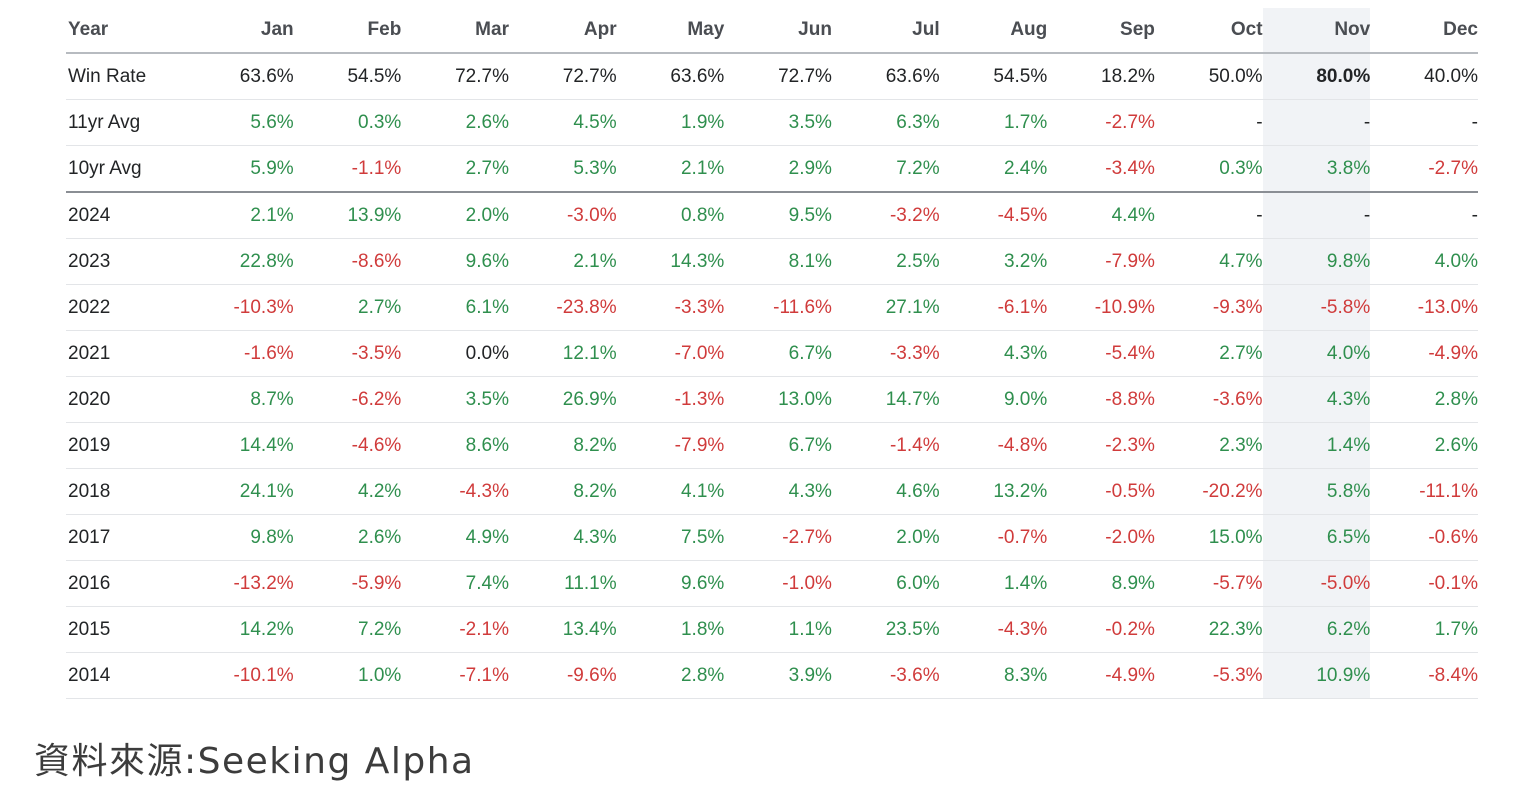  What do you see at coordinates (993, 537) in the screenshot?
I see `data-cell: -0.7%` at bounding box center [993, 537].